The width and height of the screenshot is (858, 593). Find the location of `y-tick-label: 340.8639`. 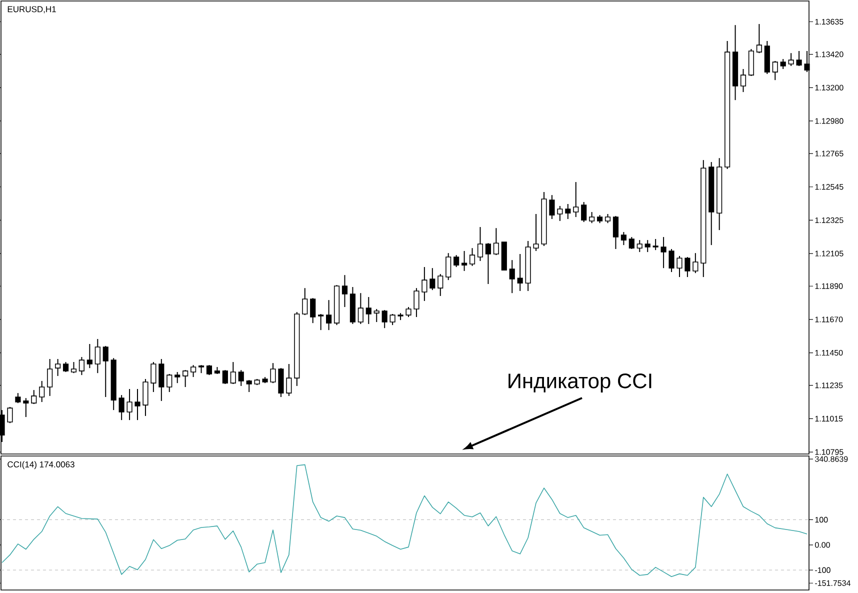

y-tick-label: 340.8639 is located at coordinates (831, 459).